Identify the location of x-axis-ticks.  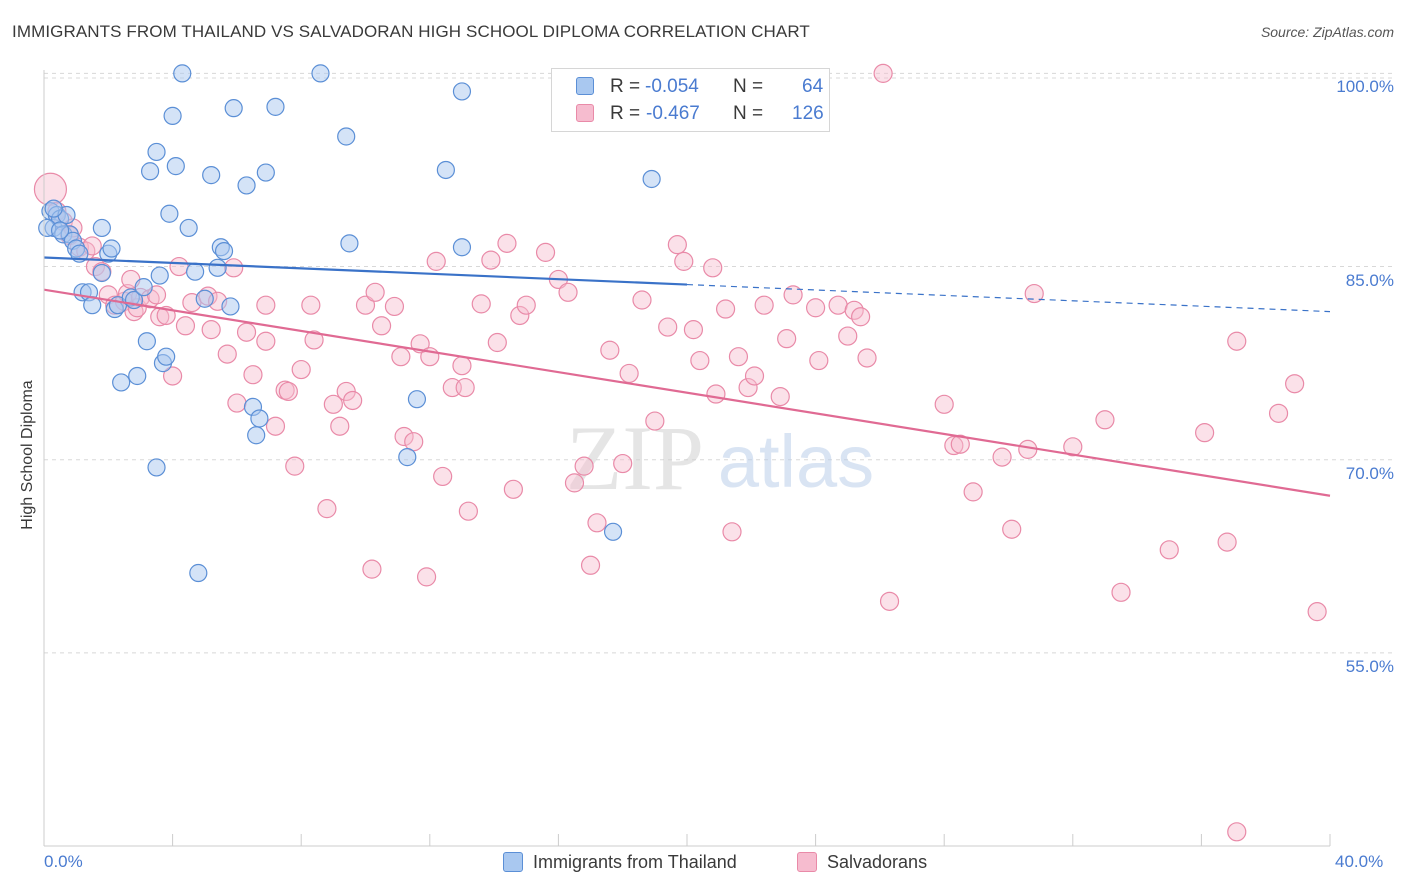
(687, 840).